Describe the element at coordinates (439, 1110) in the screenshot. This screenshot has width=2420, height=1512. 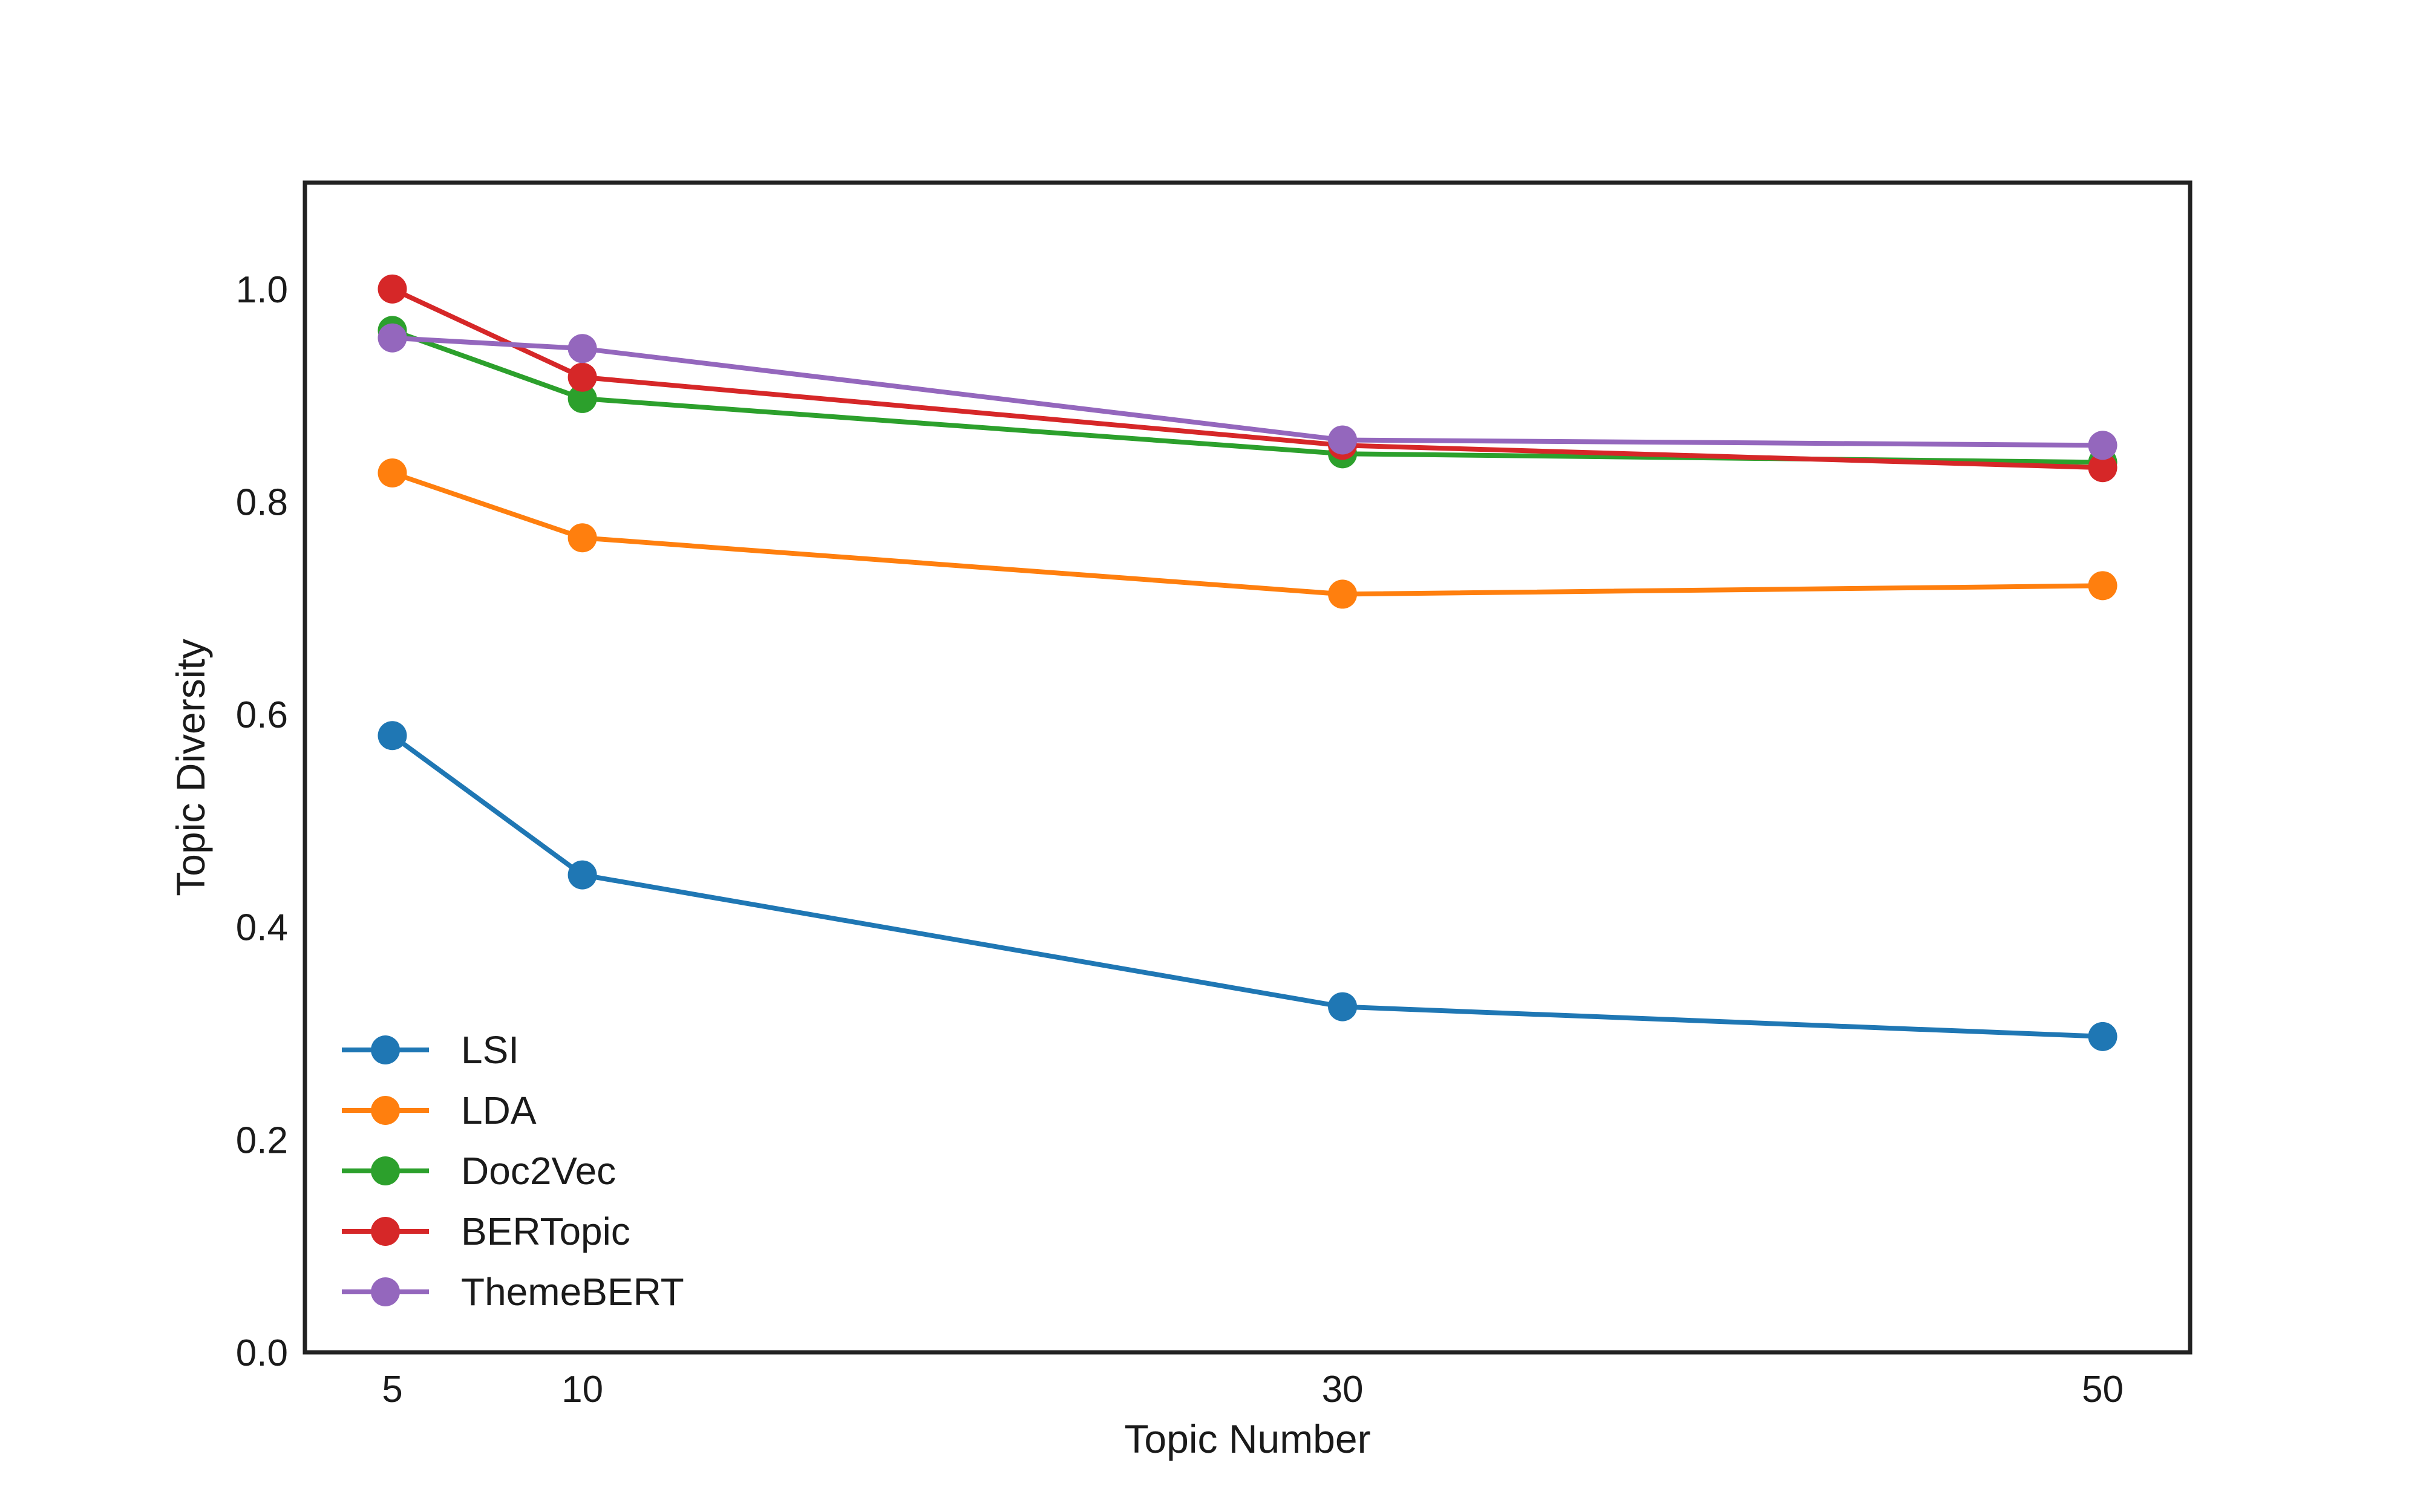
I see `legend-item-lda: LDA` at that location.